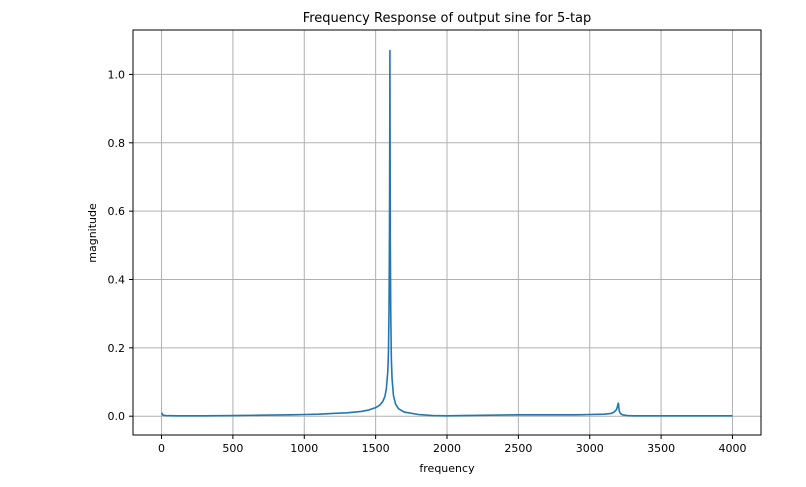  I want to click on x-tick-label: 0, so click(161, 448).